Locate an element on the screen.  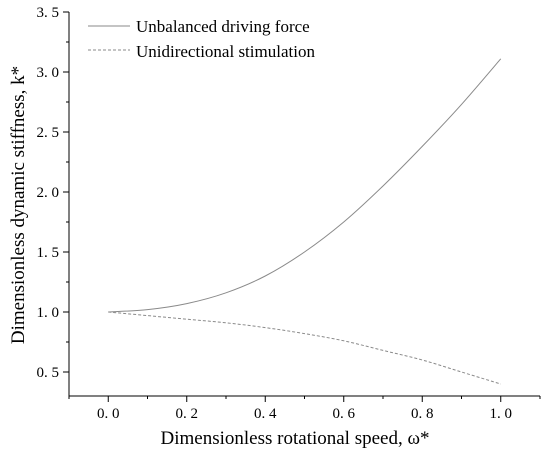
x-tick-label: 1. 0 is located at coordinates (501, 414).